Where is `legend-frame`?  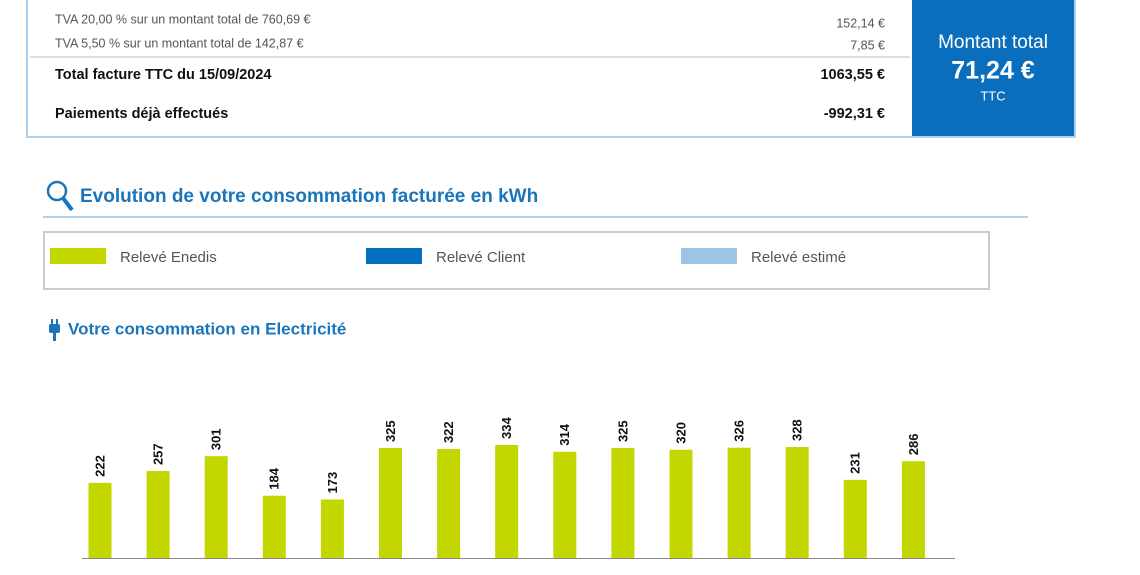
legend-frame is located at coordinates (516, 260).